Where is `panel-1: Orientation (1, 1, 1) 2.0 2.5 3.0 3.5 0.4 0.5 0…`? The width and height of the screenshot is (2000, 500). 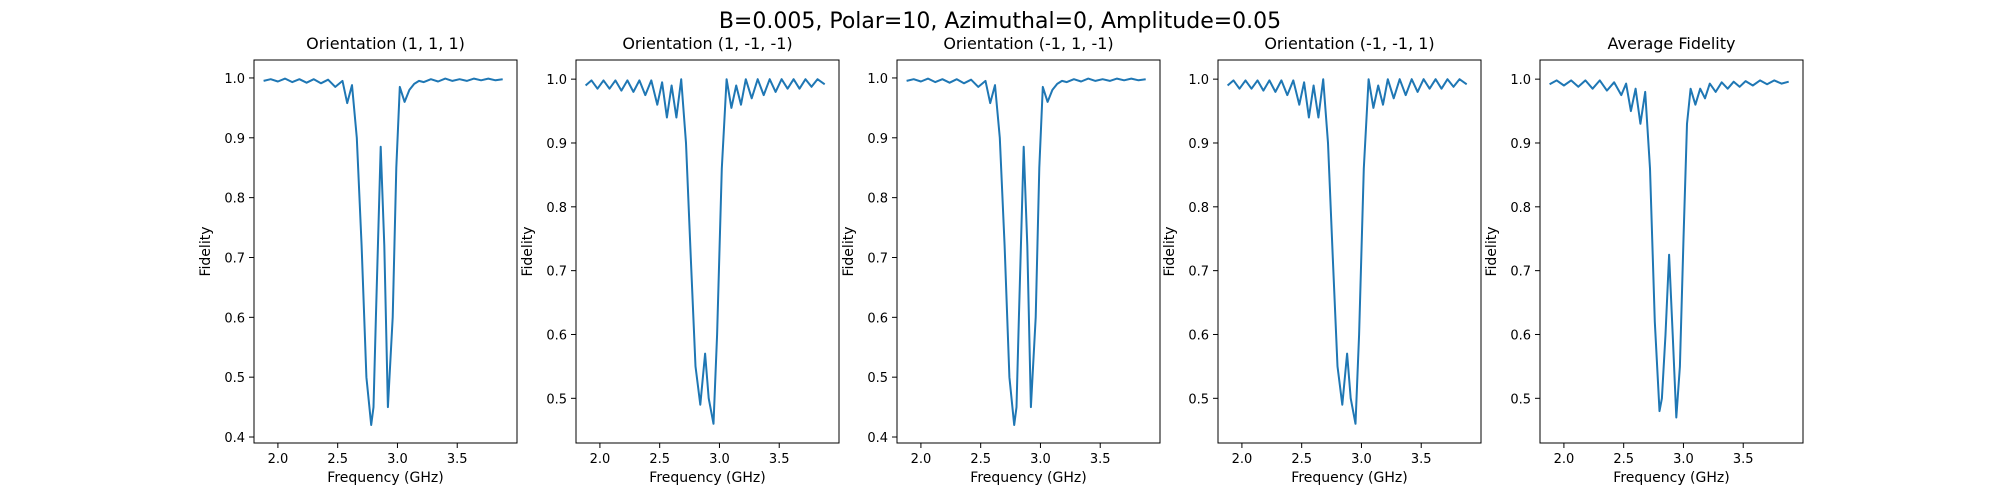
panel-1: Orientation (1, 1, 1) 2.0 2.5 3.0 3.5 0.4 0.5 0… is located at coordinates (358, 260).